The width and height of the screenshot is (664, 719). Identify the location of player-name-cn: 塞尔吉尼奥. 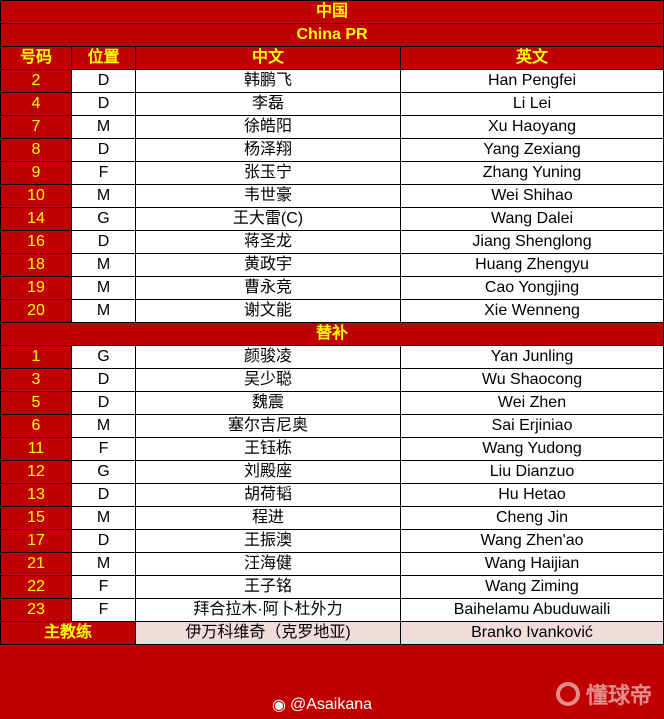
(268, 426).